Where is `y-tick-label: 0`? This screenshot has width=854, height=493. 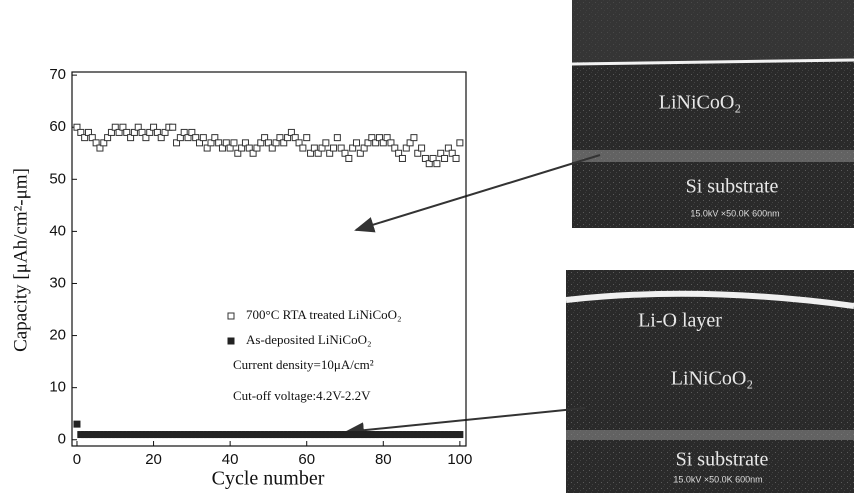 y-tick-label: 0 is located at coordinates (62, 439).